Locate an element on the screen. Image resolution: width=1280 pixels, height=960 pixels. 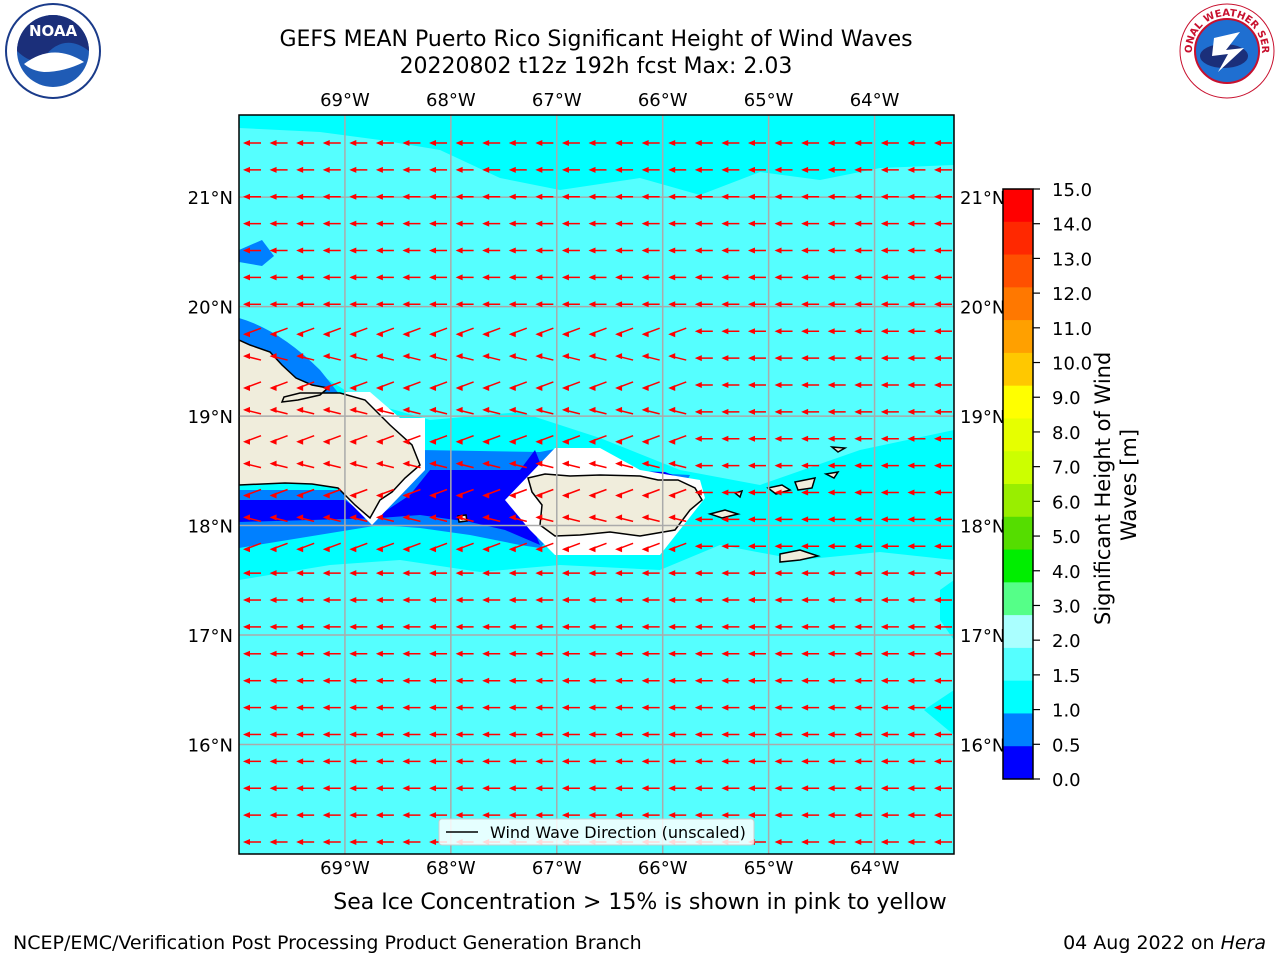
lat-label-left: 16°N is located at coordinates (210, 746).